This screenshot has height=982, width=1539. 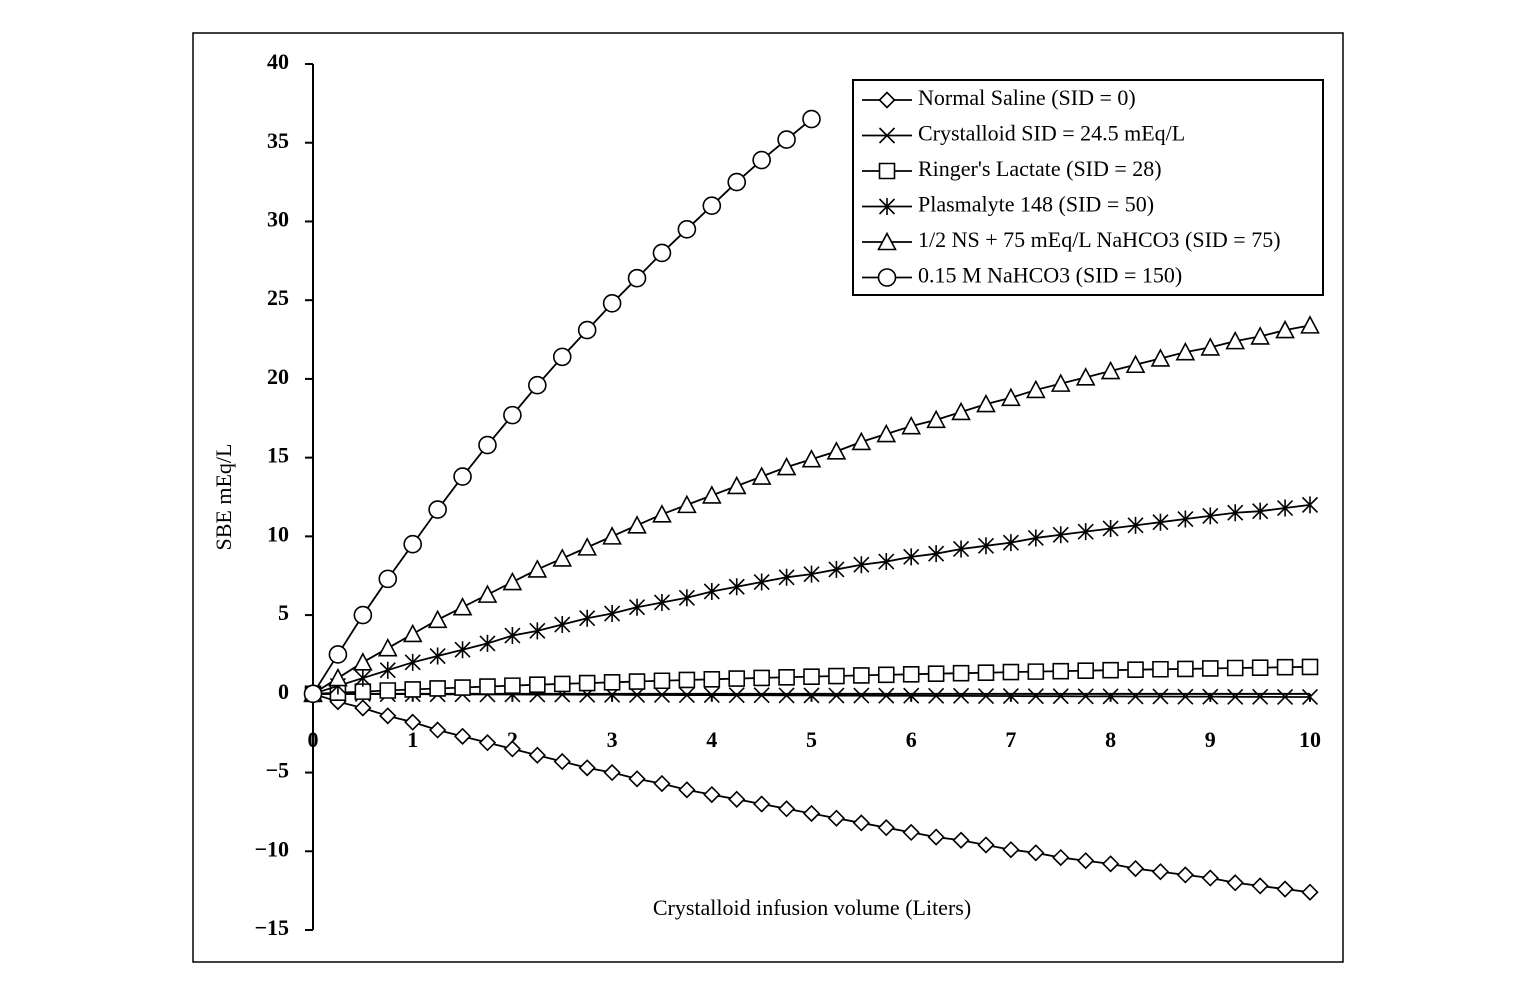 I want to click on y-tick-label: 35, so click(x=278, y=140).